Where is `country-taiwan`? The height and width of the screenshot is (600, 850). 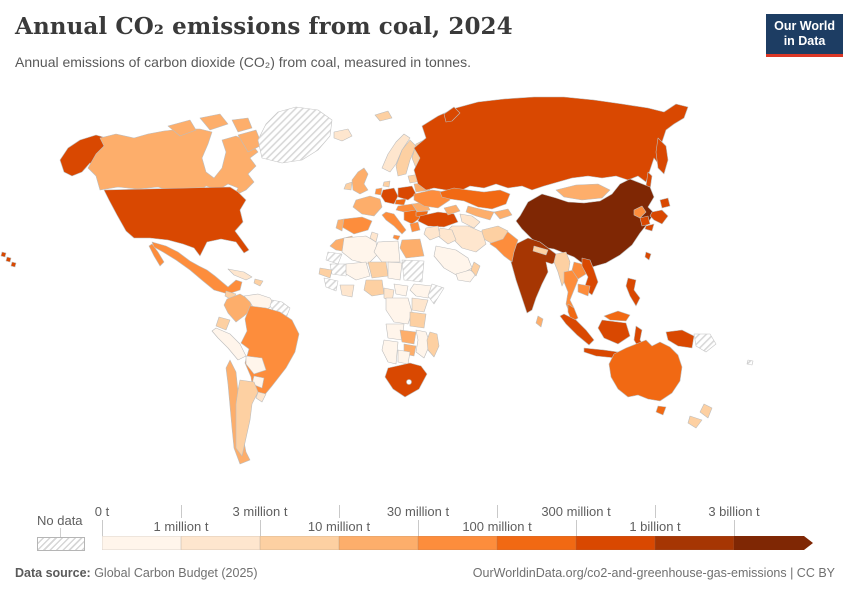
country-taiwan is located at coordinates (648, 256).